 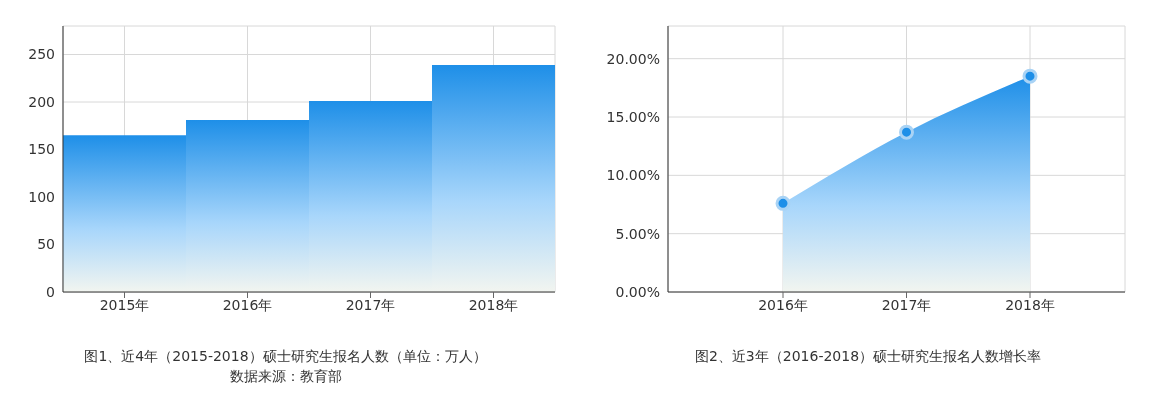 What do you see at coordinates (285, 376) in the screenshot?
I see `source-note: 数据来源：教育部` at bounding box center [285, 376].